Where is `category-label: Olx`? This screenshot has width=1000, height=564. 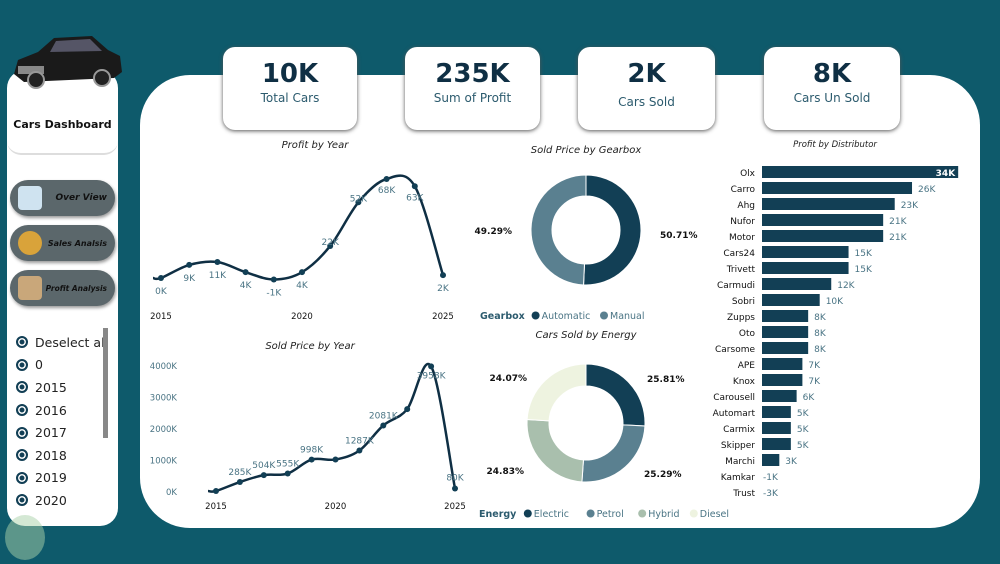 category-label: Olx is located at coordinates (748, 174).